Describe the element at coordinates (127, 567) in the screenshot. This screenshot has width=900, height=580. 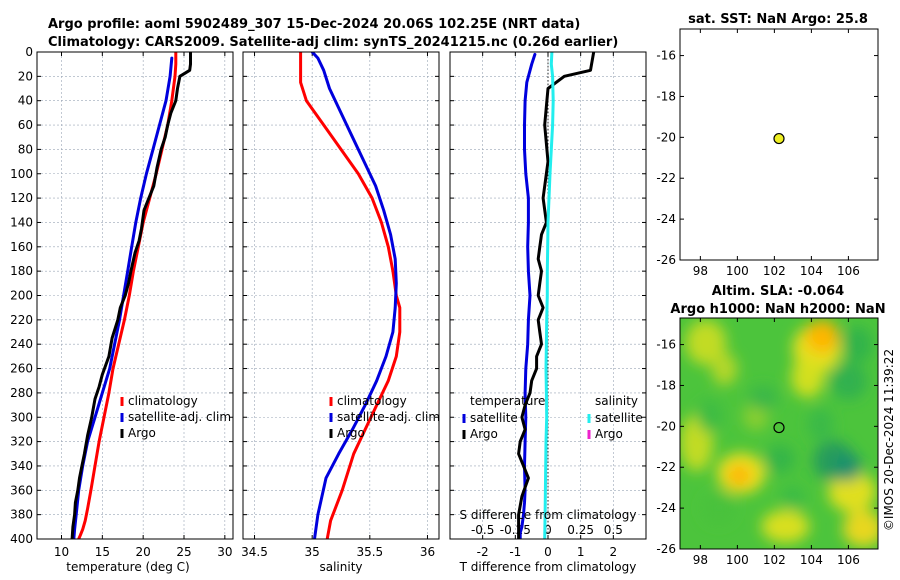
I see `temp-xlabel: temperature (deg C)` at that location.